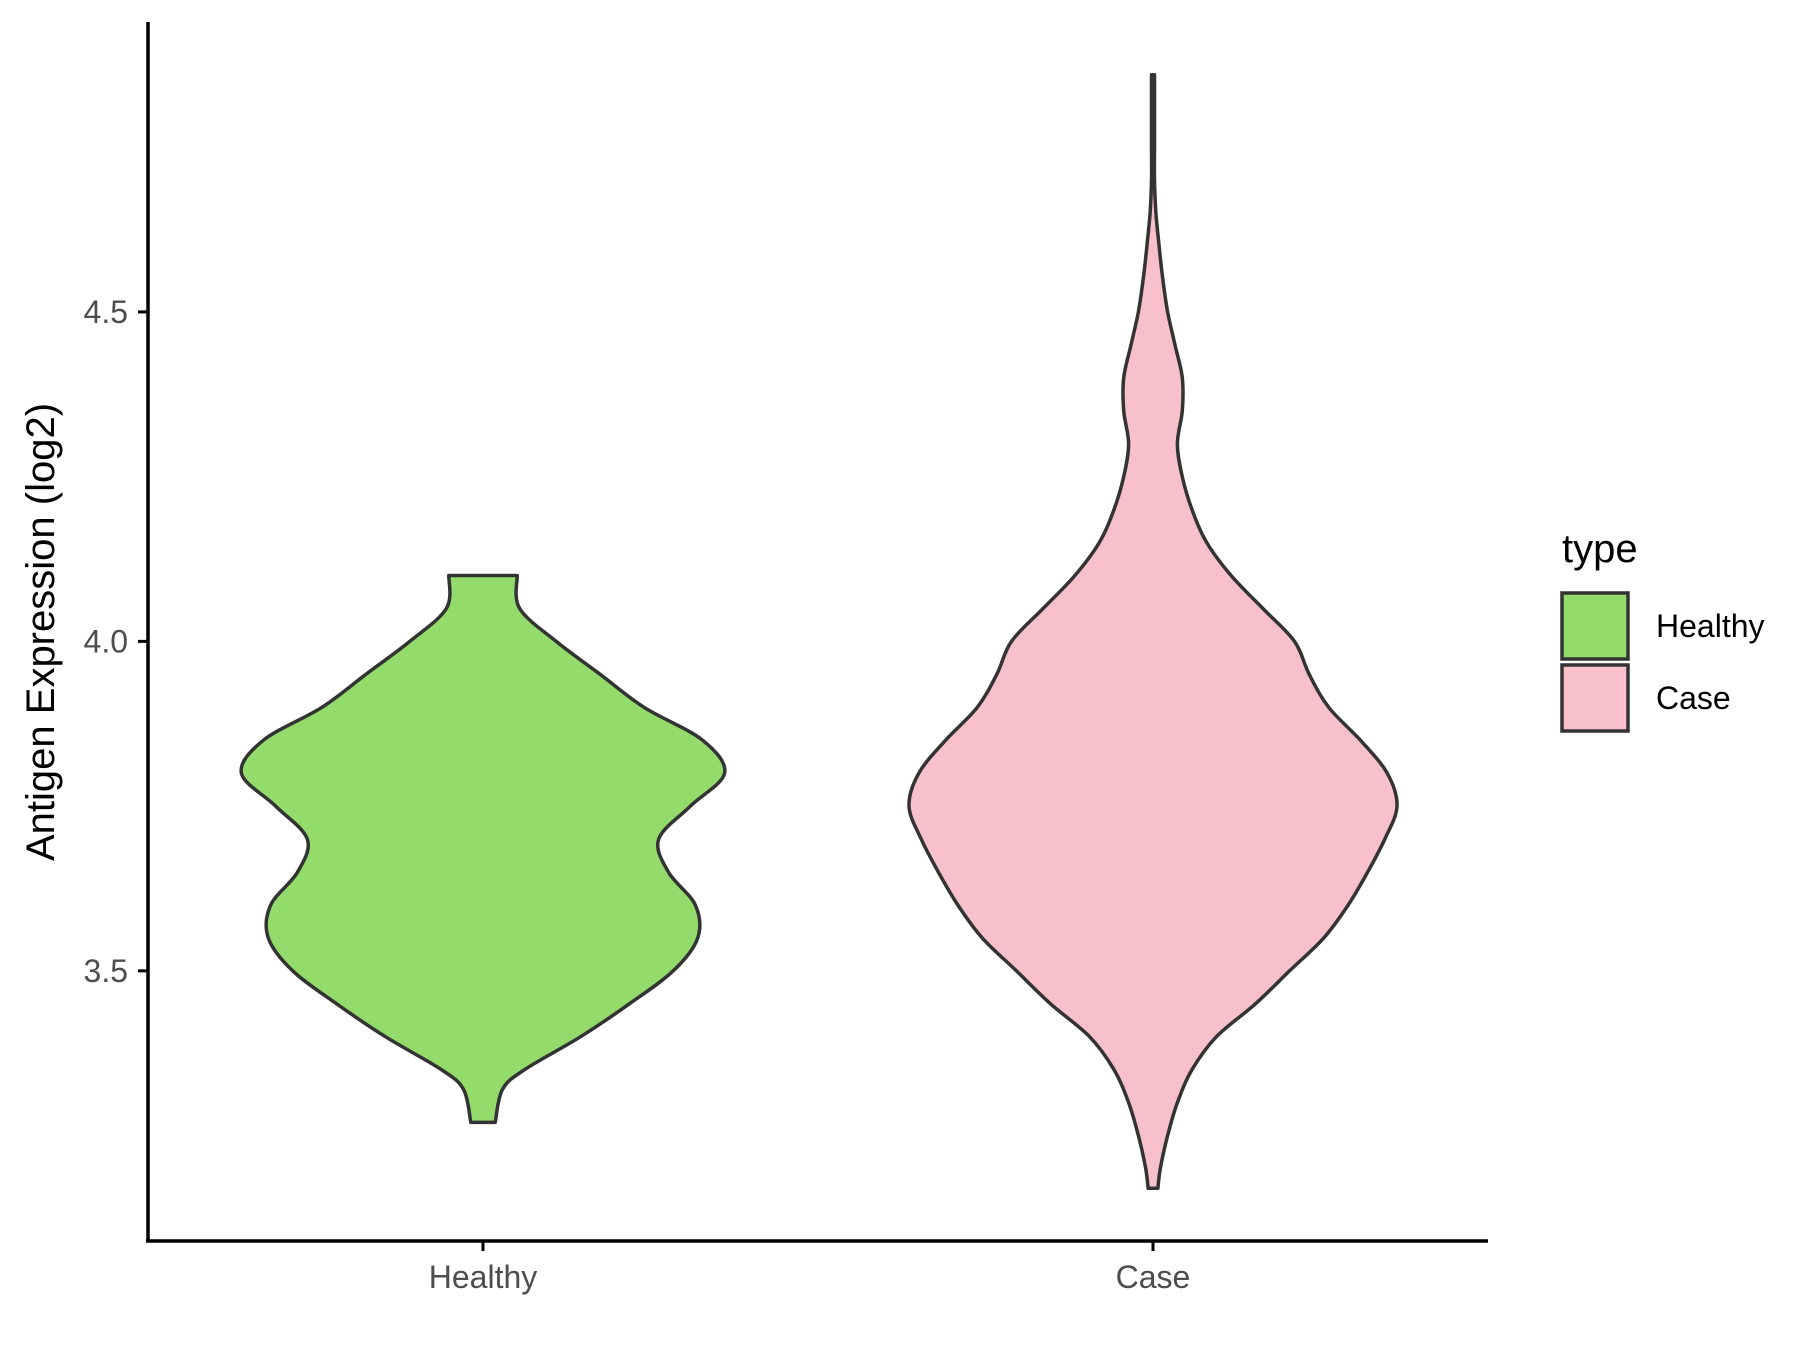  What do you see at coordinates (1710, 626) in the screenshot?
I see `legend-label-healthy: Healthy` at bounding box center [1710, 626].